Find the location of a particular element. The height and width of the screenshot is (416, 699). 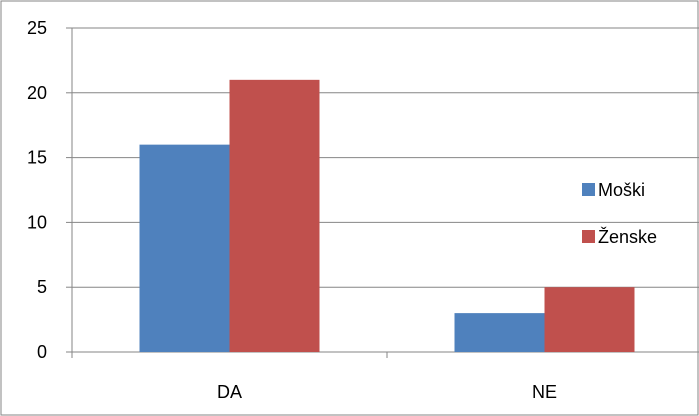

bar-ženske-ne is located at coordinates (589, 319).